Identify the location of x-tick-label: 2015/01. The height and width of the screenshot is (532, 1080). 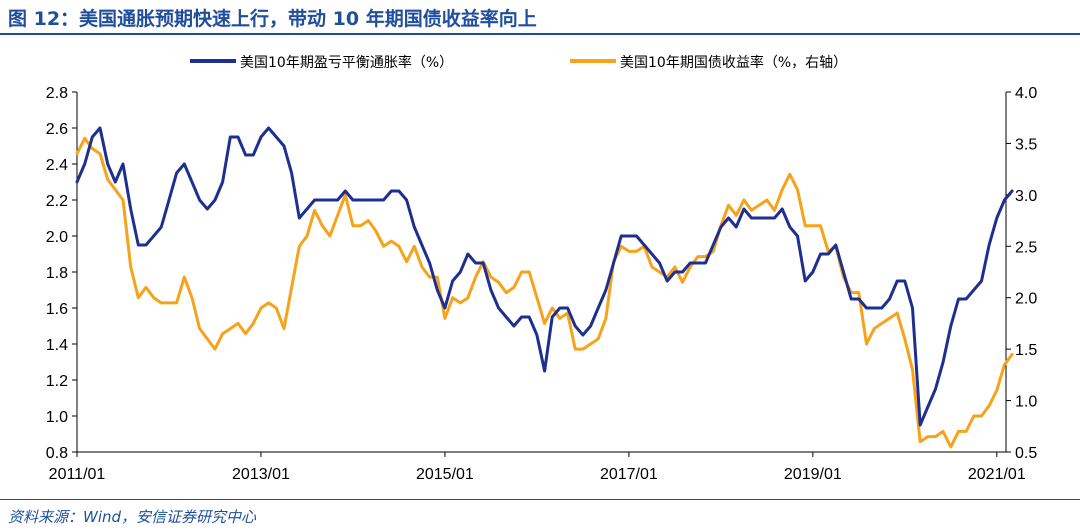
(445, 474).